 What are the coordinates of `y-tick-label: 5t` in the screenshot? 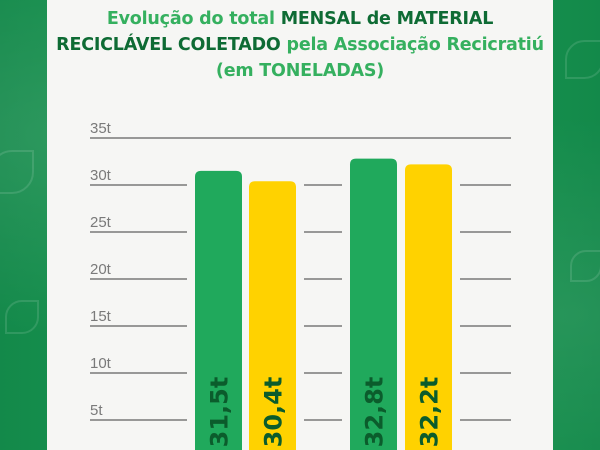 It's located at (96, 410).